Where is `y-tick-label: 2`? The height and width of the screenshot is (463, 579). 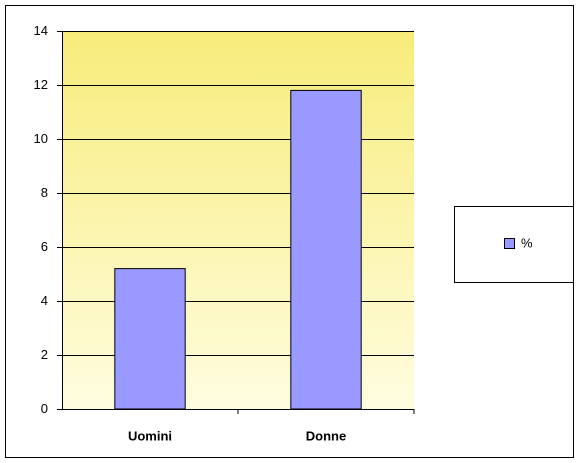 y-tick-label: 2 is located at coordinates (44, 354).